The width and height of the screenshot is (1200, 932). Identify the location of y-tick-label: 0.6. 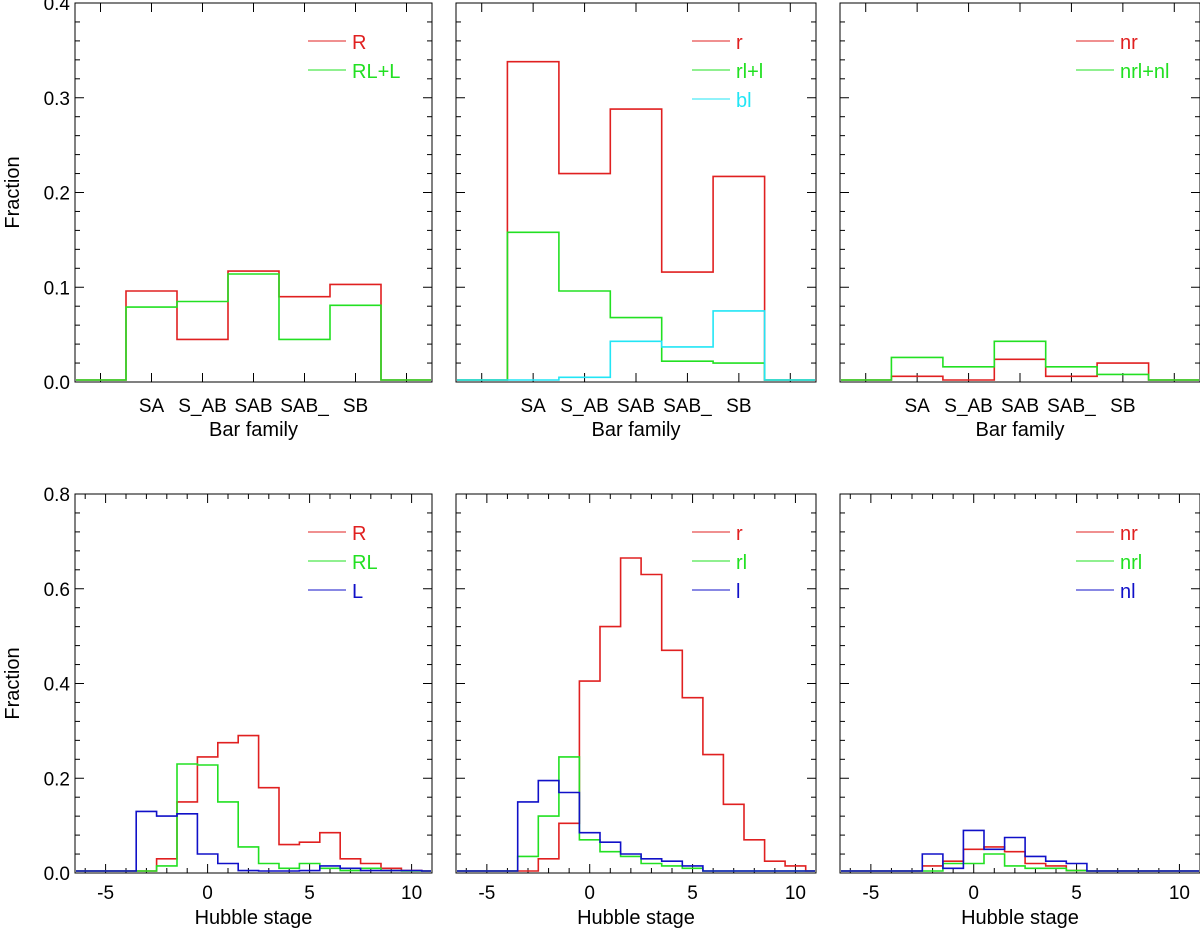
(57, 590).